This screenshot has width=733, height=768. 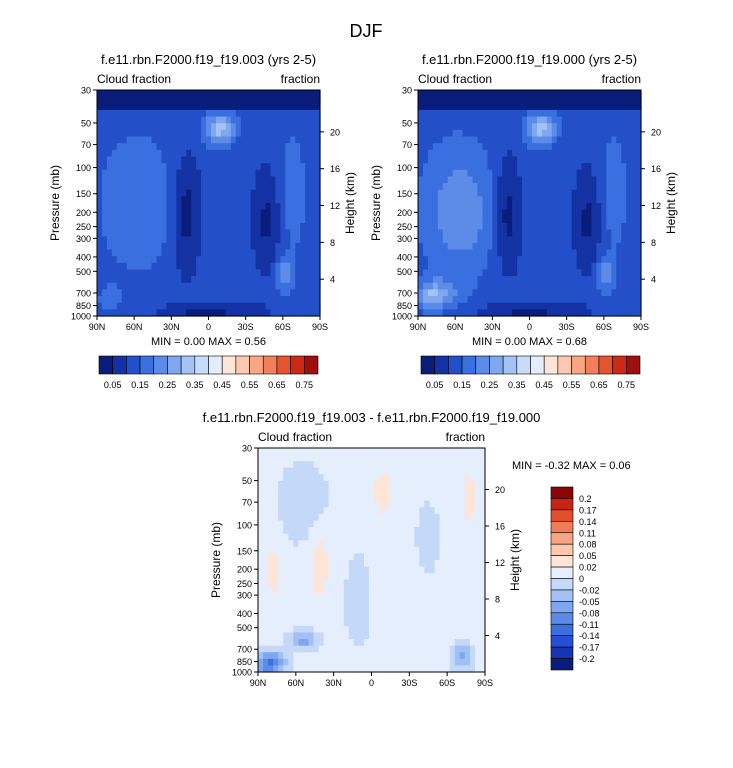 What do you see at coordinates (83, 294) in the screenshot?
I see `y-tick-label: 700` at bounding box center [83, 294].